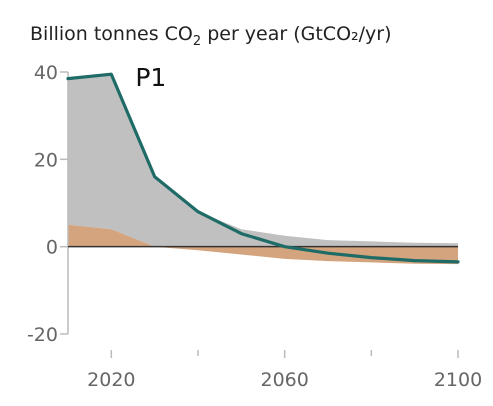 This screenshot has width=493, height=406. I want to click on y-tick-label: 20, so click(46, 160).